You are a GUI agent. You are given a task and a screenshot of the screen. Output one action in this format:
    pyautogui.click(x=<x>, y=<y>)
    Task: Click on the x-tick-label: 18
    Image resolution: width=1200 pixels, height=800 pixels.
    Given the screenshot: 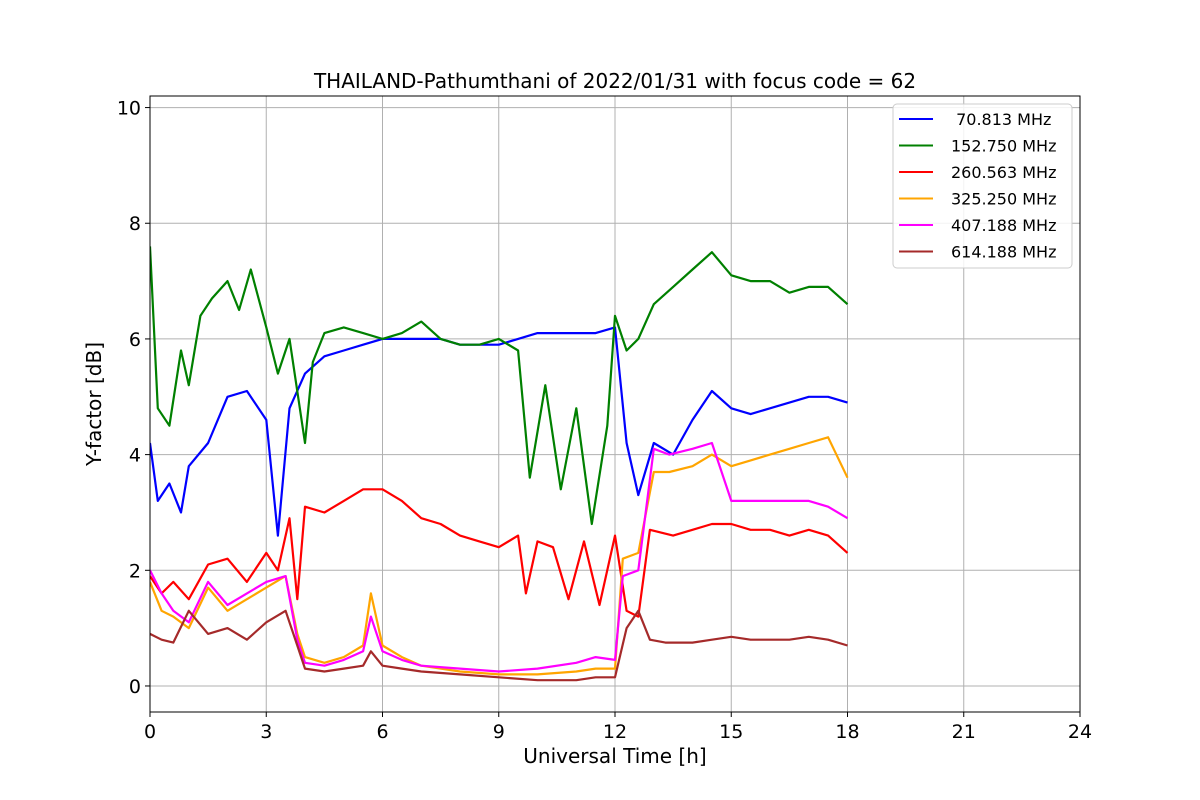 What is the action you would take?
    pyautogui.click(x=847, y=732)
    